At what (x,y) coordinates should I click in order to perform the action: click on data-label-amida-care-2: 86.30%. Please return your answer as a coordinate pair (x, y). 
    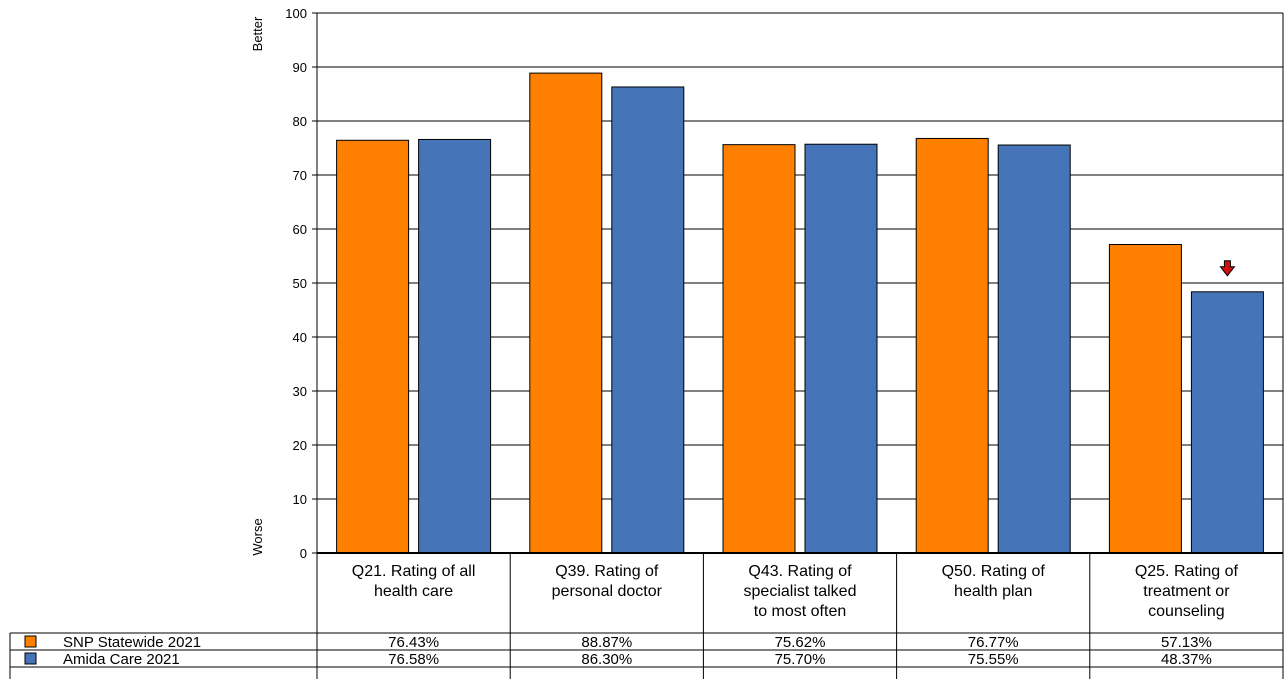
    Looking at the image, I should click on (606, 659).